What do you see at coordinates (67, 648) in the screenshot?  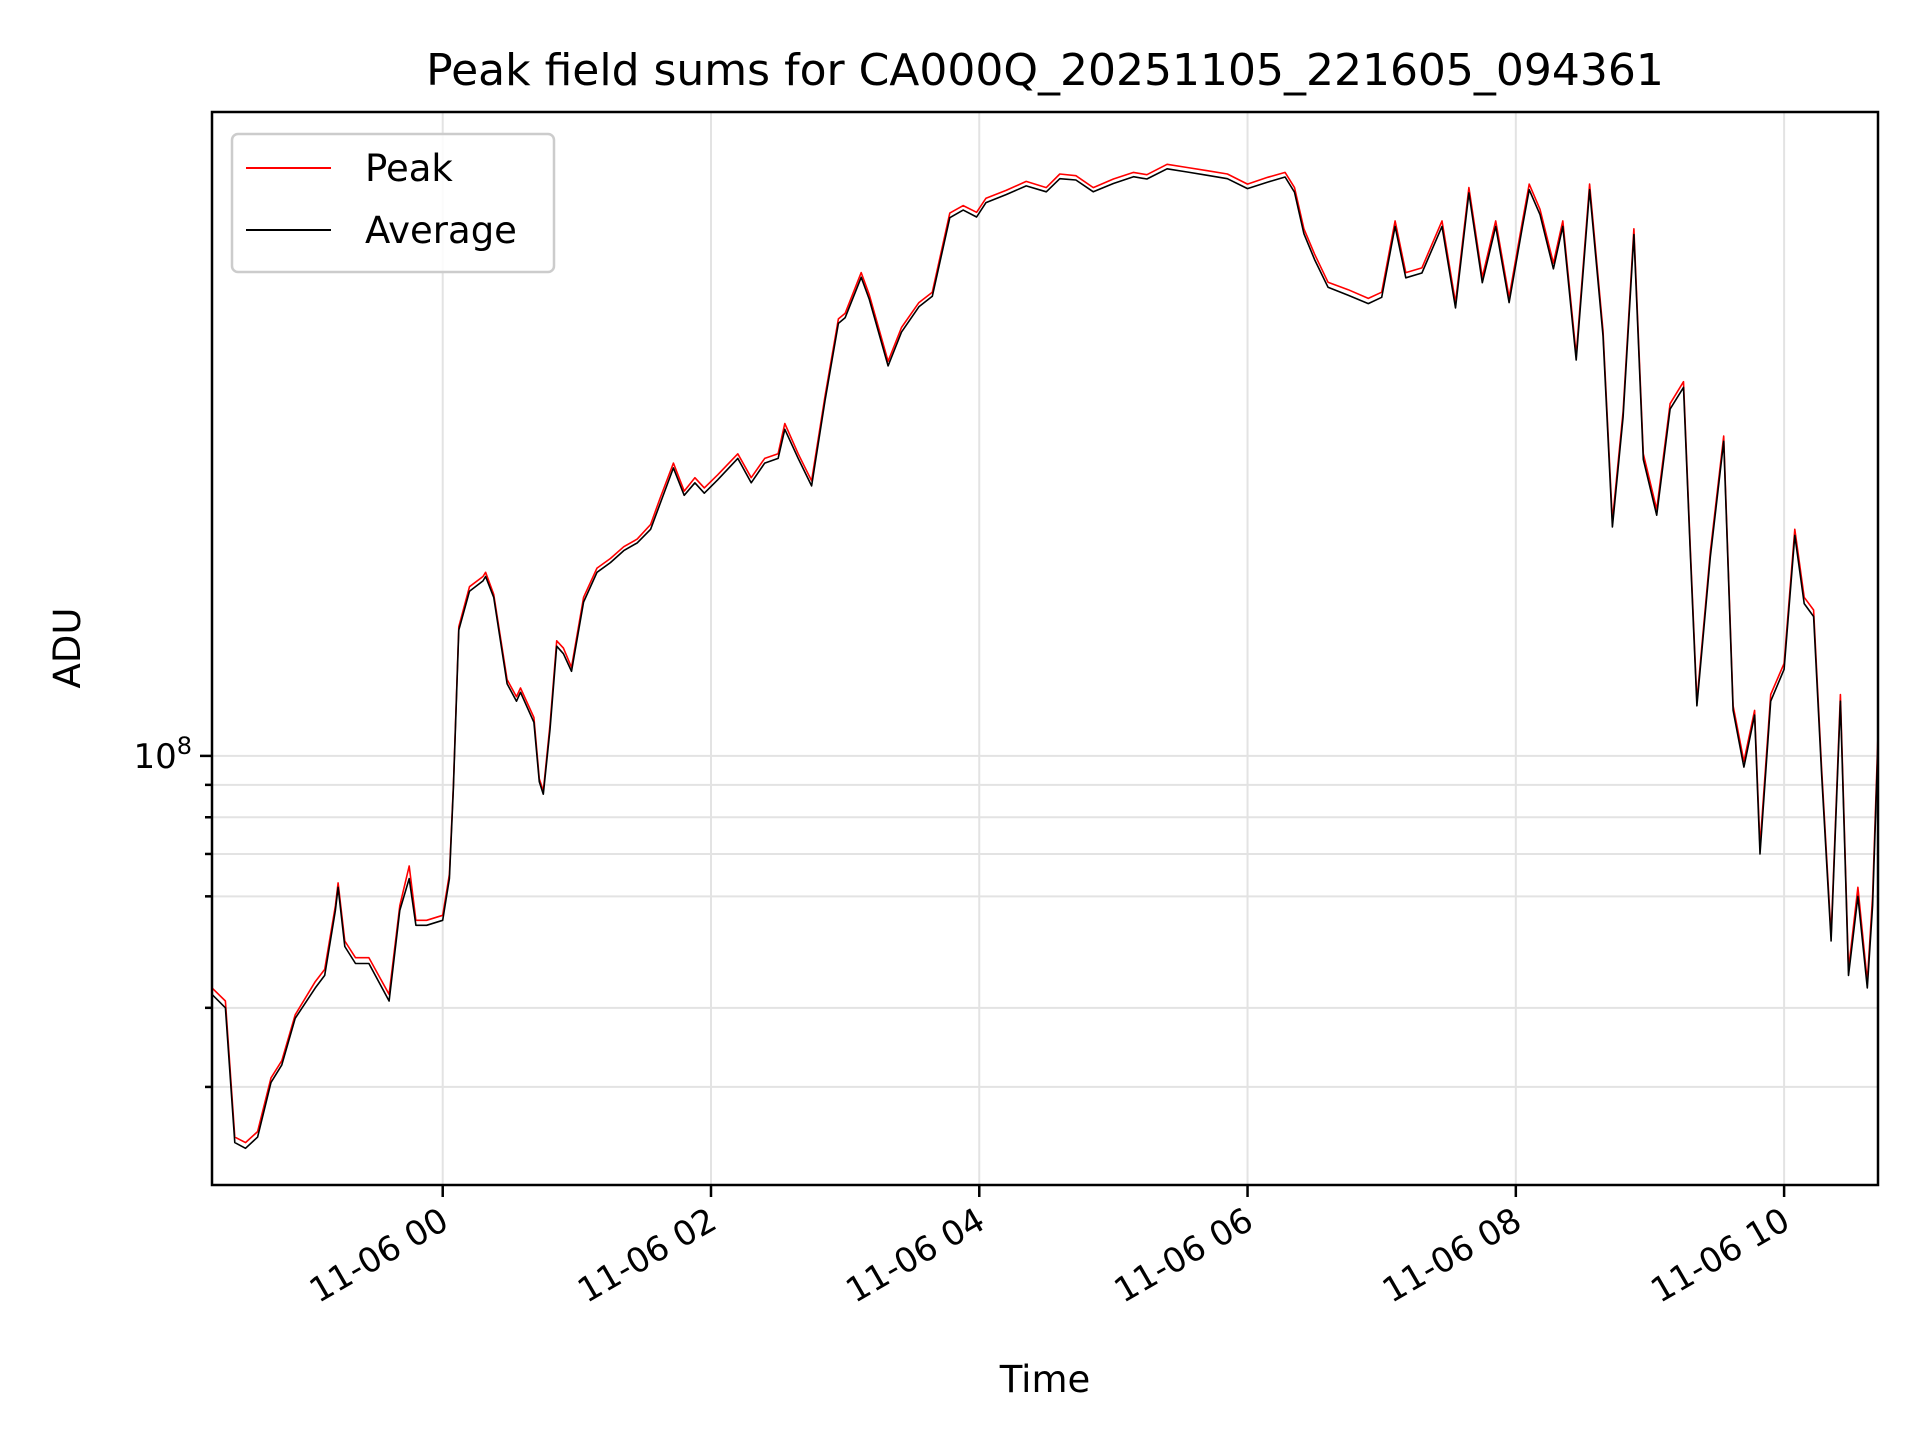 I see `y-axis-label: ADU` at bounding box center [67, 648].